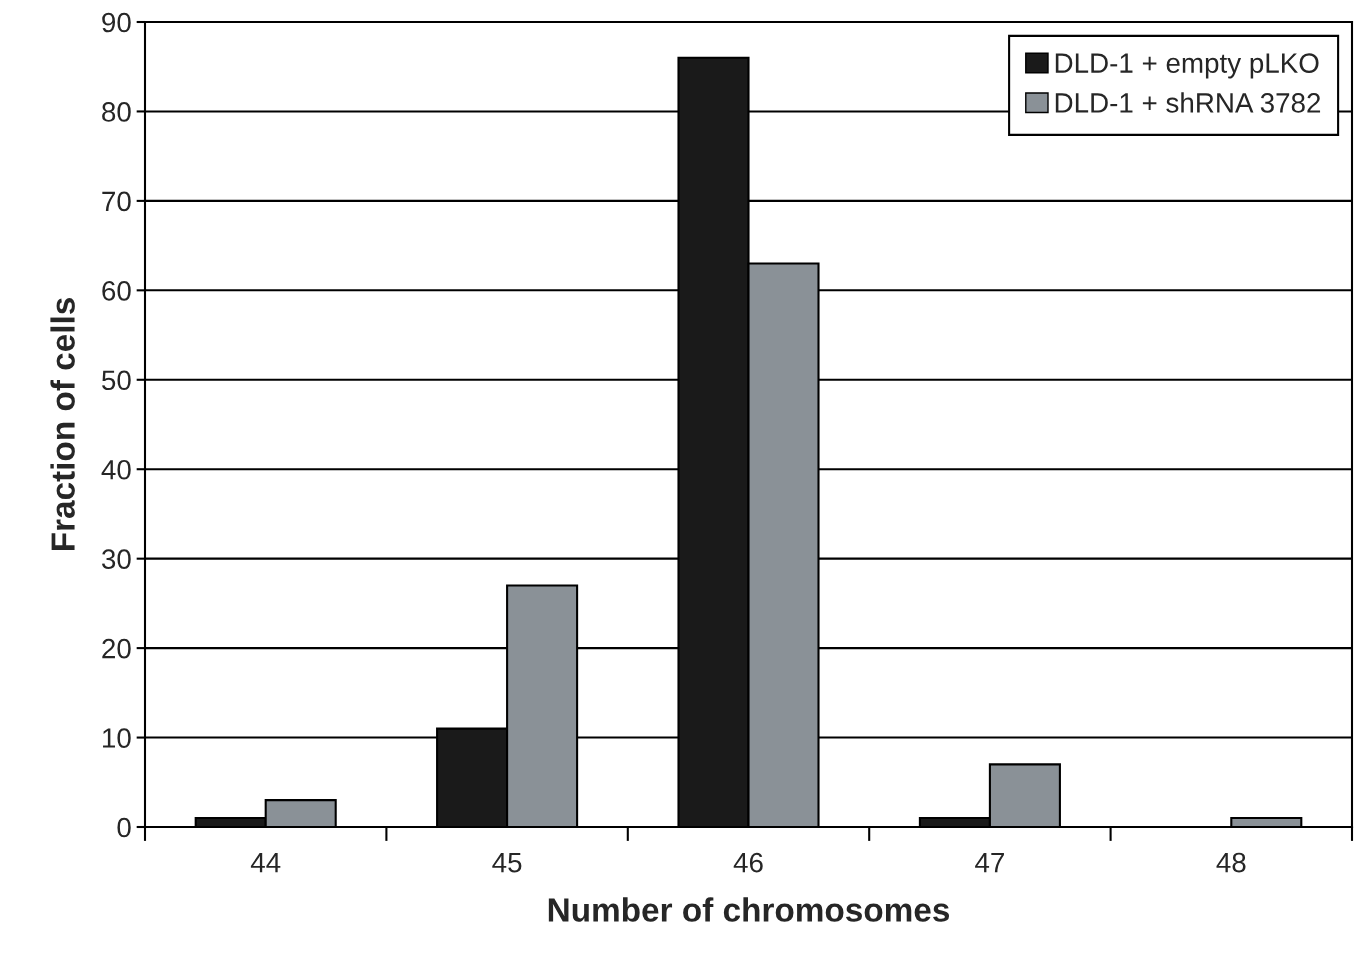 Image resolution: width=1357 pixels, height=962 pixels. Describe the element at coordinates (117, 738) in the screenshot. I see `y-tick-label: 10` at that location.